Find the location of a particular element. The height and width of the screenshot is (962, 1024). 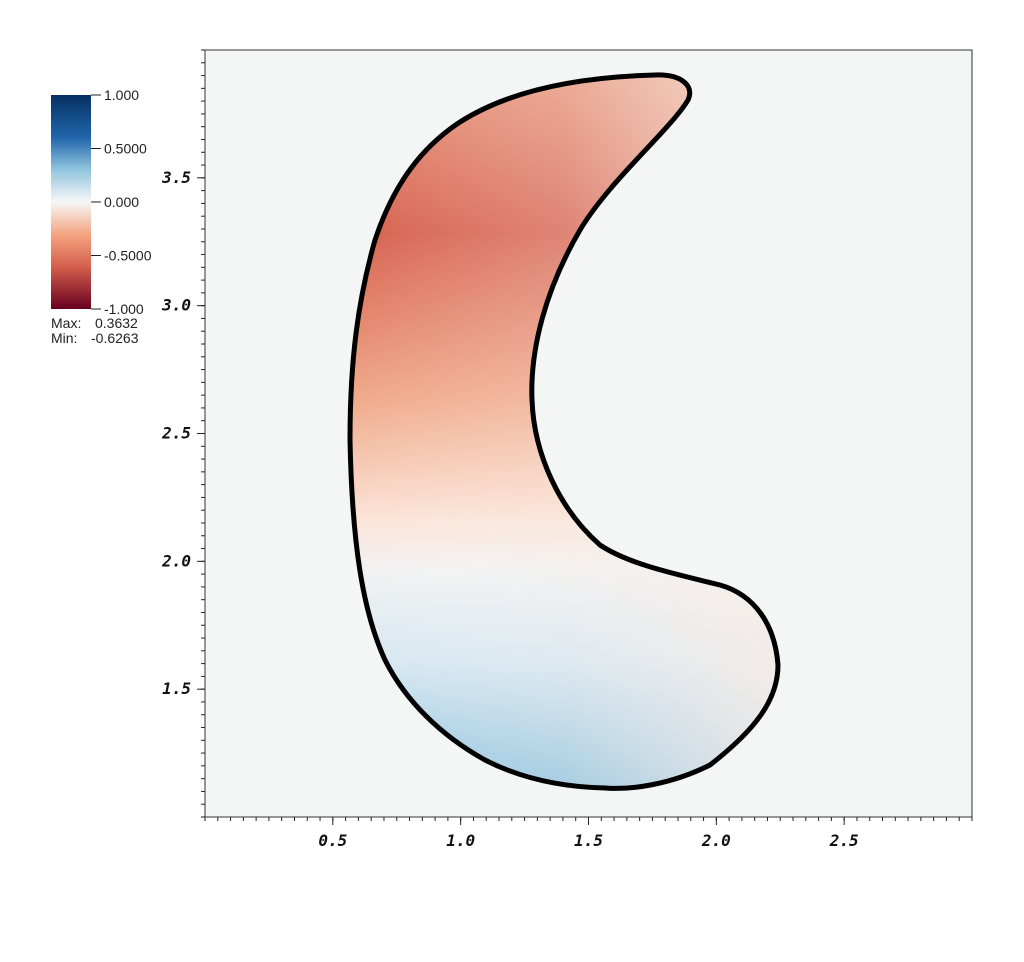

max-label: Max: is located at coordinates (66, 323).